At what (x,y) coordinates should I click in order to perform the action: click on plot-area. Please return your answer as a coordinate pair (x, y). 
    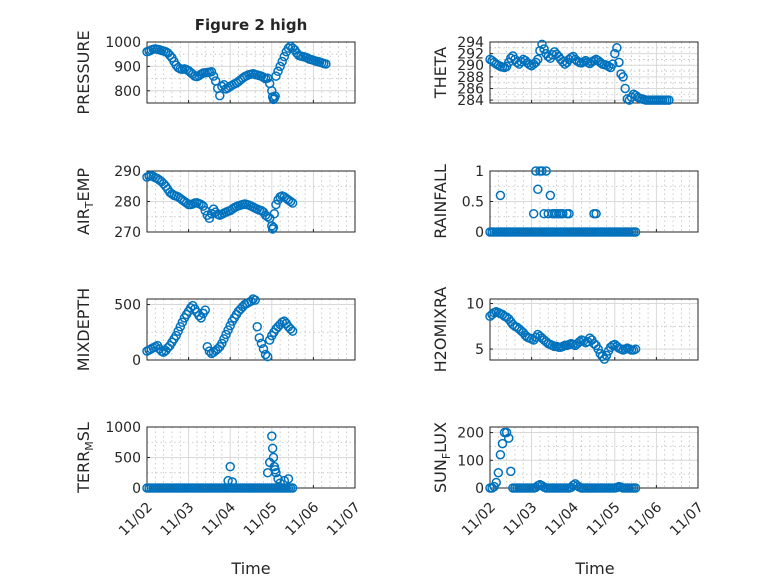
    Looking at the image, I should click on (594, 457).